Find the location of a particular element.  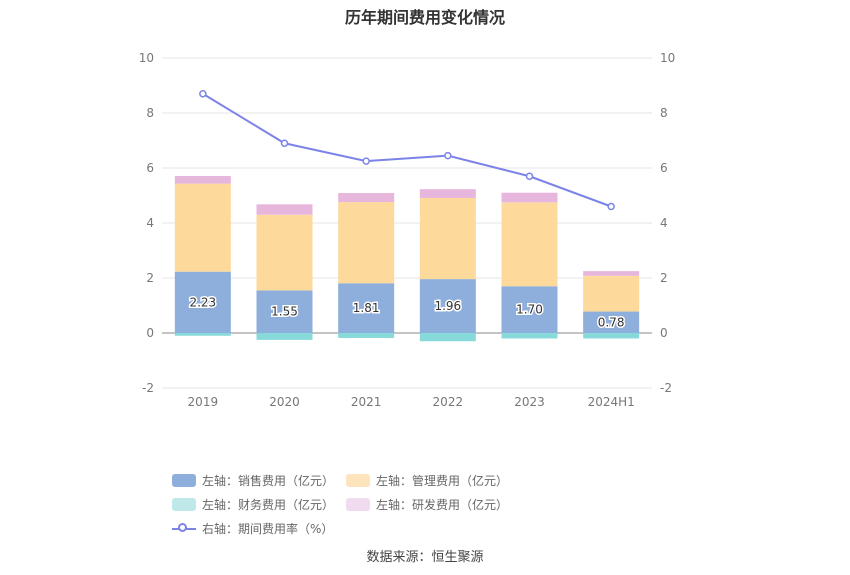

bar-data-label: 2.23 is located at coordinates (202, 302).